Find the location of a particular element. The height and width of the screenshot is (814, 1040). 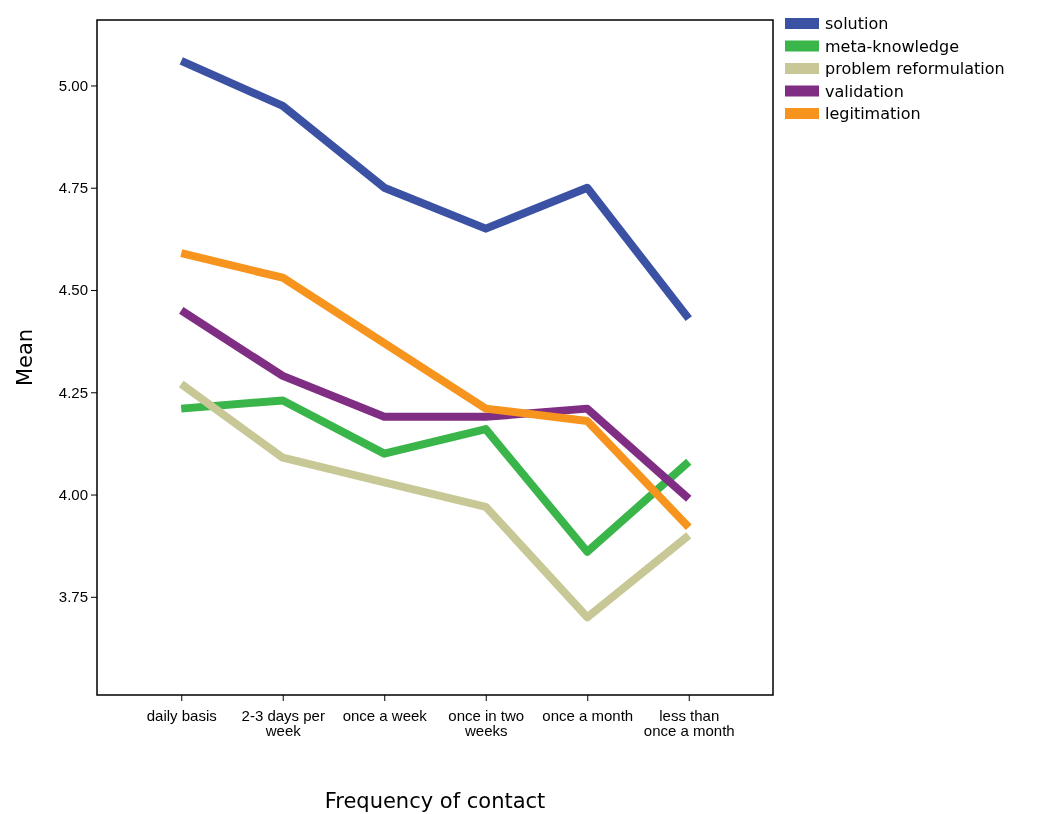

x-tick-label: once a month is located at coordinates (588, 715).